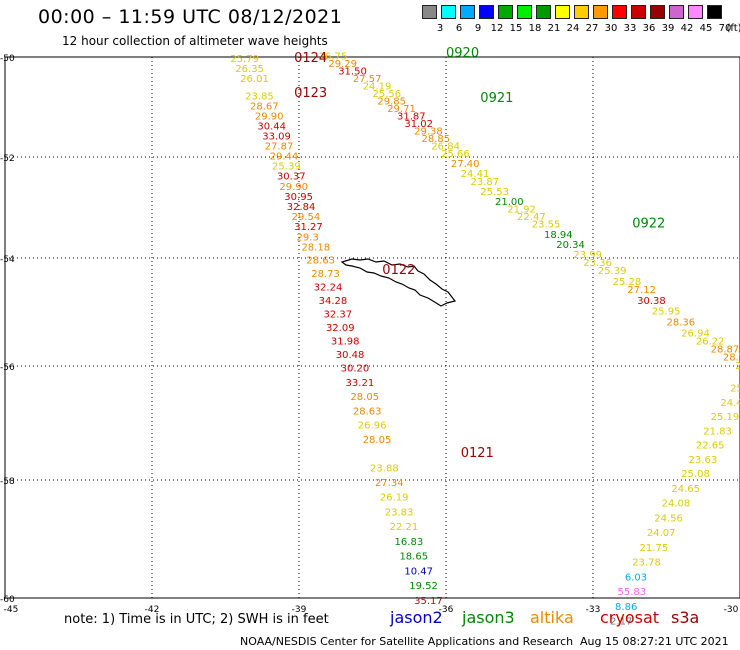 The image size is (740, 650). Describe the element at coordinates (661, 533) in the screenshot. I see `swh-value-label: 24.07` at that location.